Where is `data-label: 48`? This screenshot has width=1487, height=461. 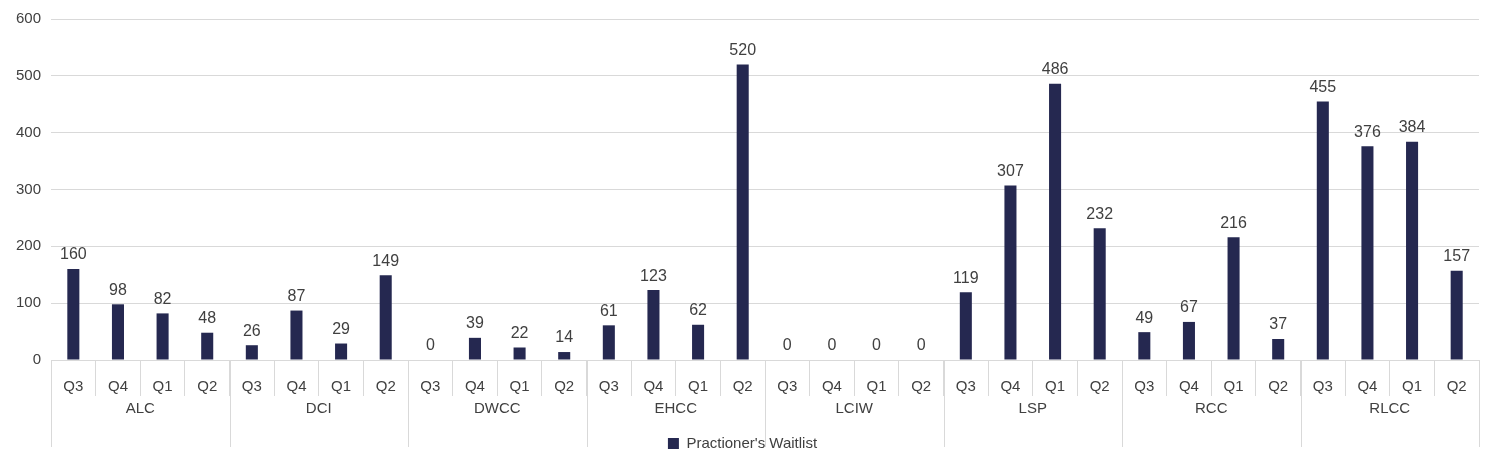 data-label: 48 is located at coordinates (207, 318).